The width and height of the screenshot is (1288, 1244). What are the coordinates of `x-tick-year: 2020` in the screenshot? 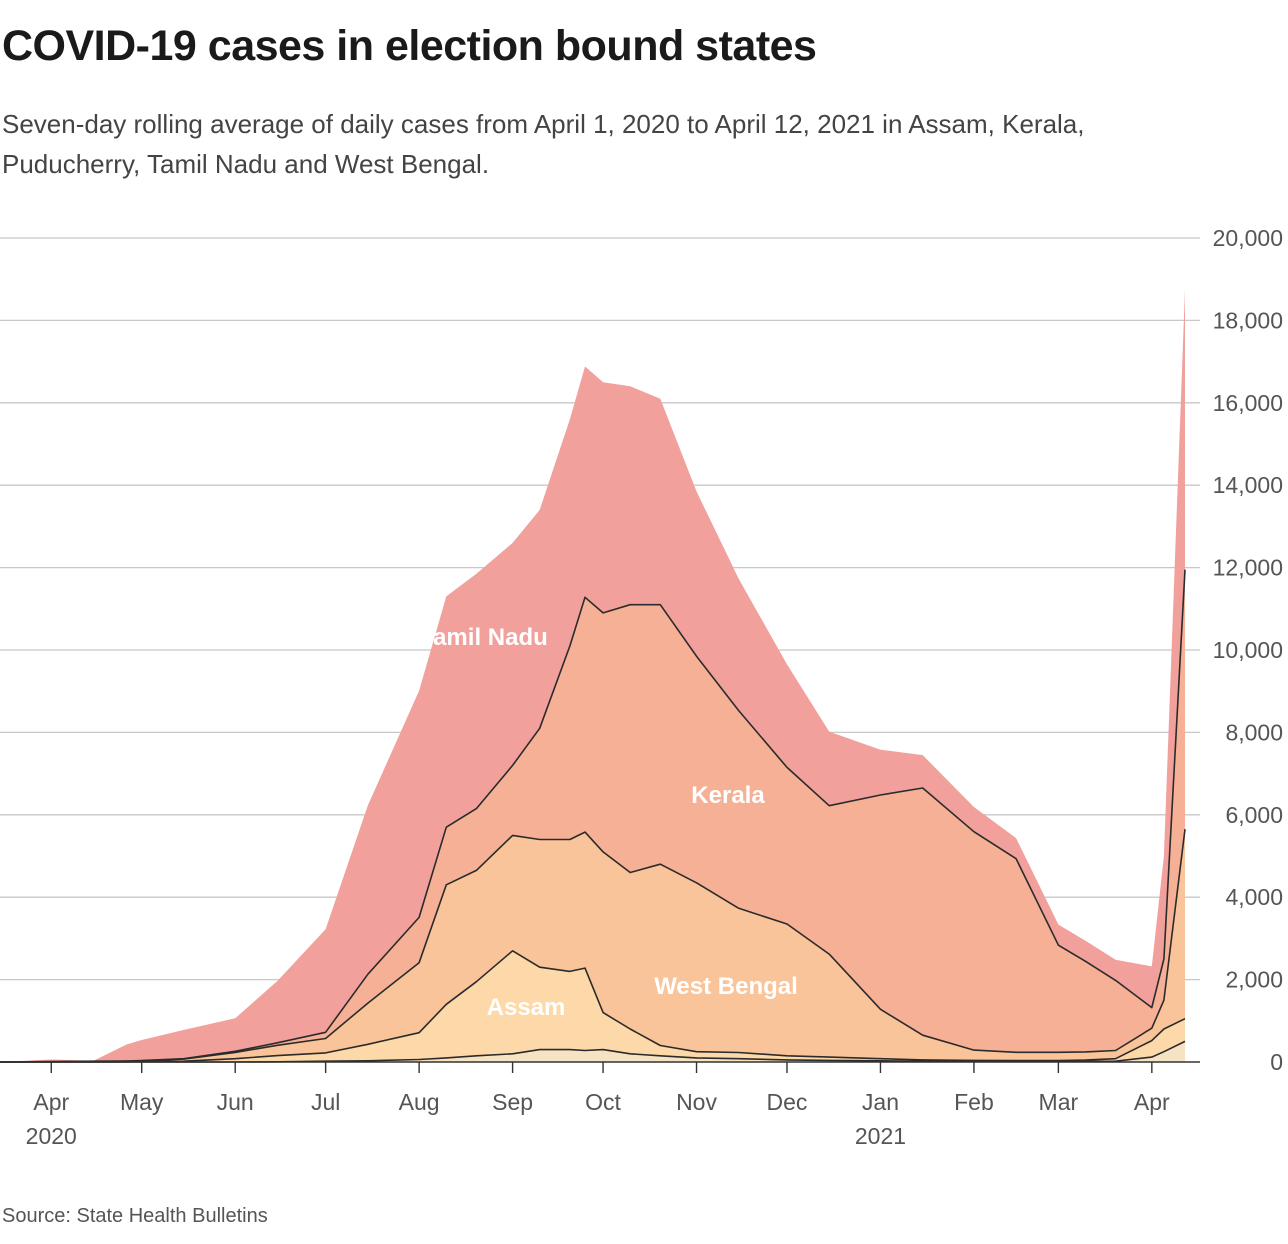 It's located at (51, 1136).